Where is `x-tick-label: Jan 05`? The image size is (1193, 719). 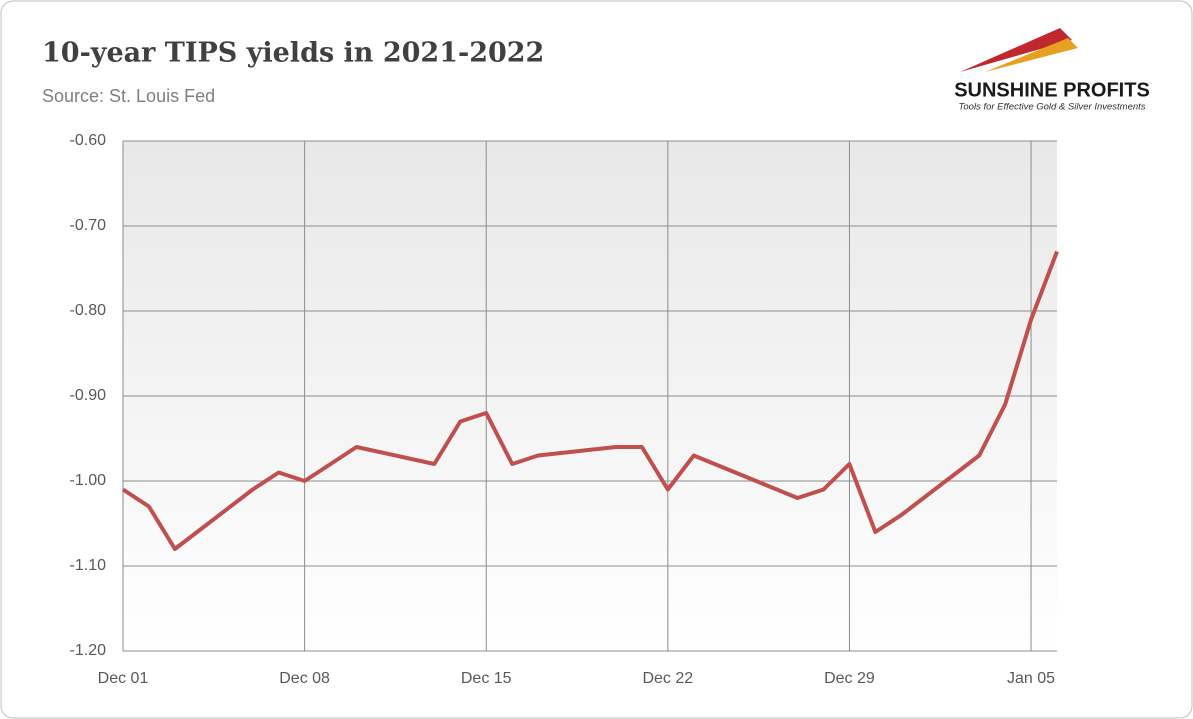 x-tick-label: Jan 05 is located at coordinates (1031, 678).